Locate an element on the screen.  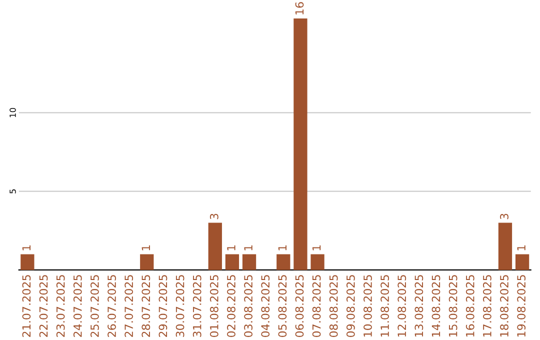
x-tick-label: 12.08.2025 is located at coordinates (402, 306).